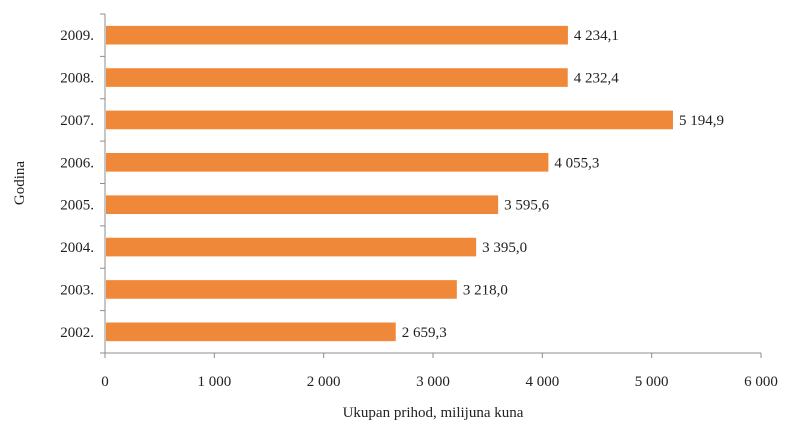  Describe the element at coordinates (77, 248) in the screenshot. I see `category-label: 2004.` at that location.